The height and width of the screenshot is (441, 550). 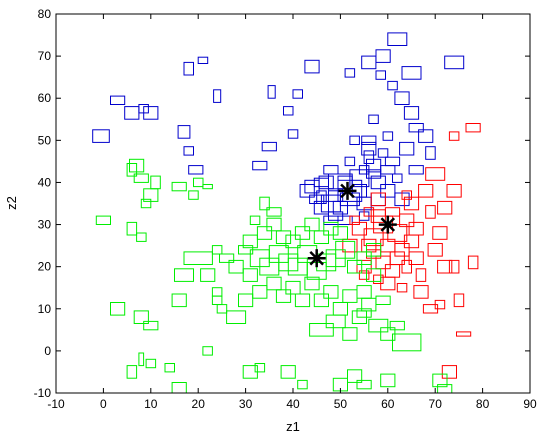 What do you see at coordinates (45, 14) in the screenshot?
I see `y-tick-label: 80` at bounding box center [45, 14].